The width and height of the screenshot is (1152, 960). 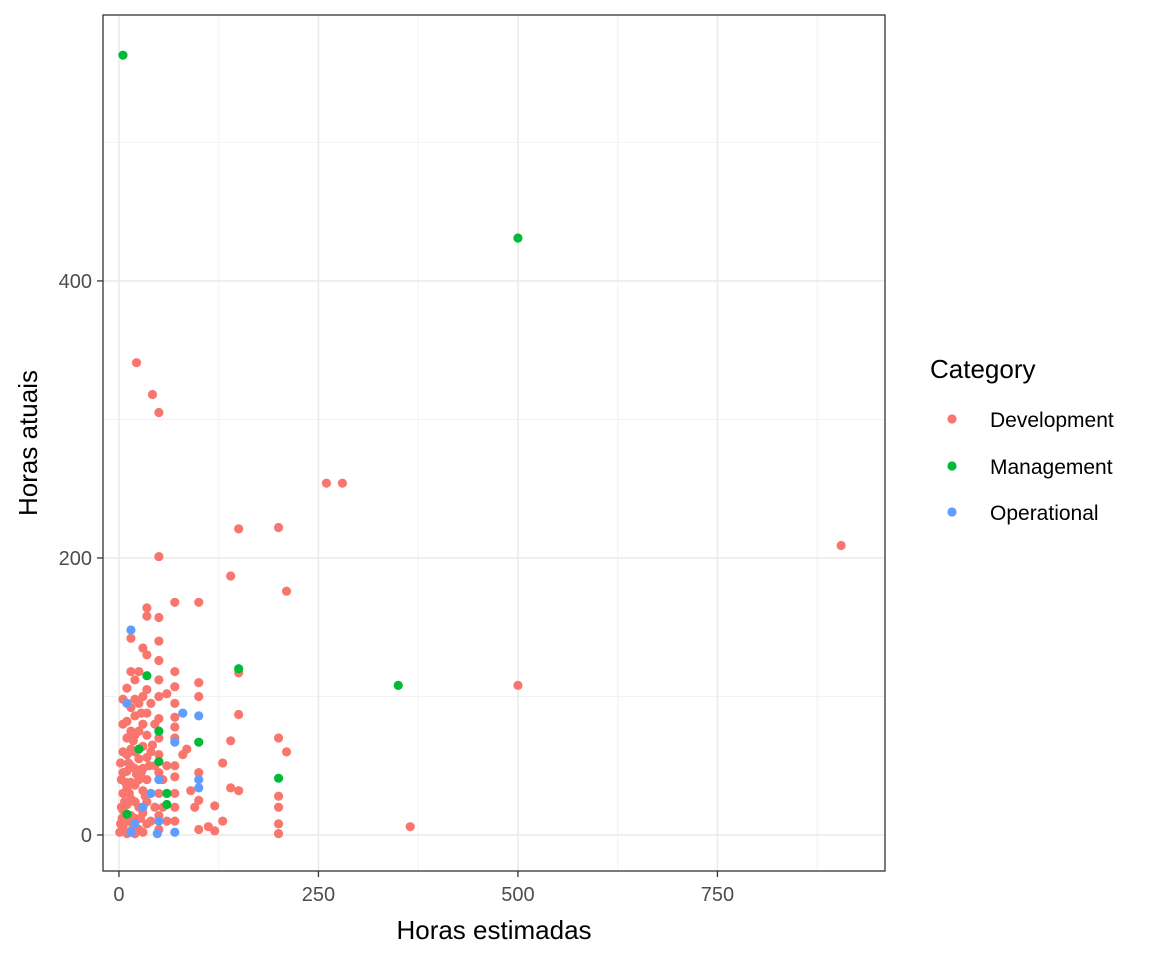 I want to click on legend-label-development: Development, so click(x=1052, y=420).